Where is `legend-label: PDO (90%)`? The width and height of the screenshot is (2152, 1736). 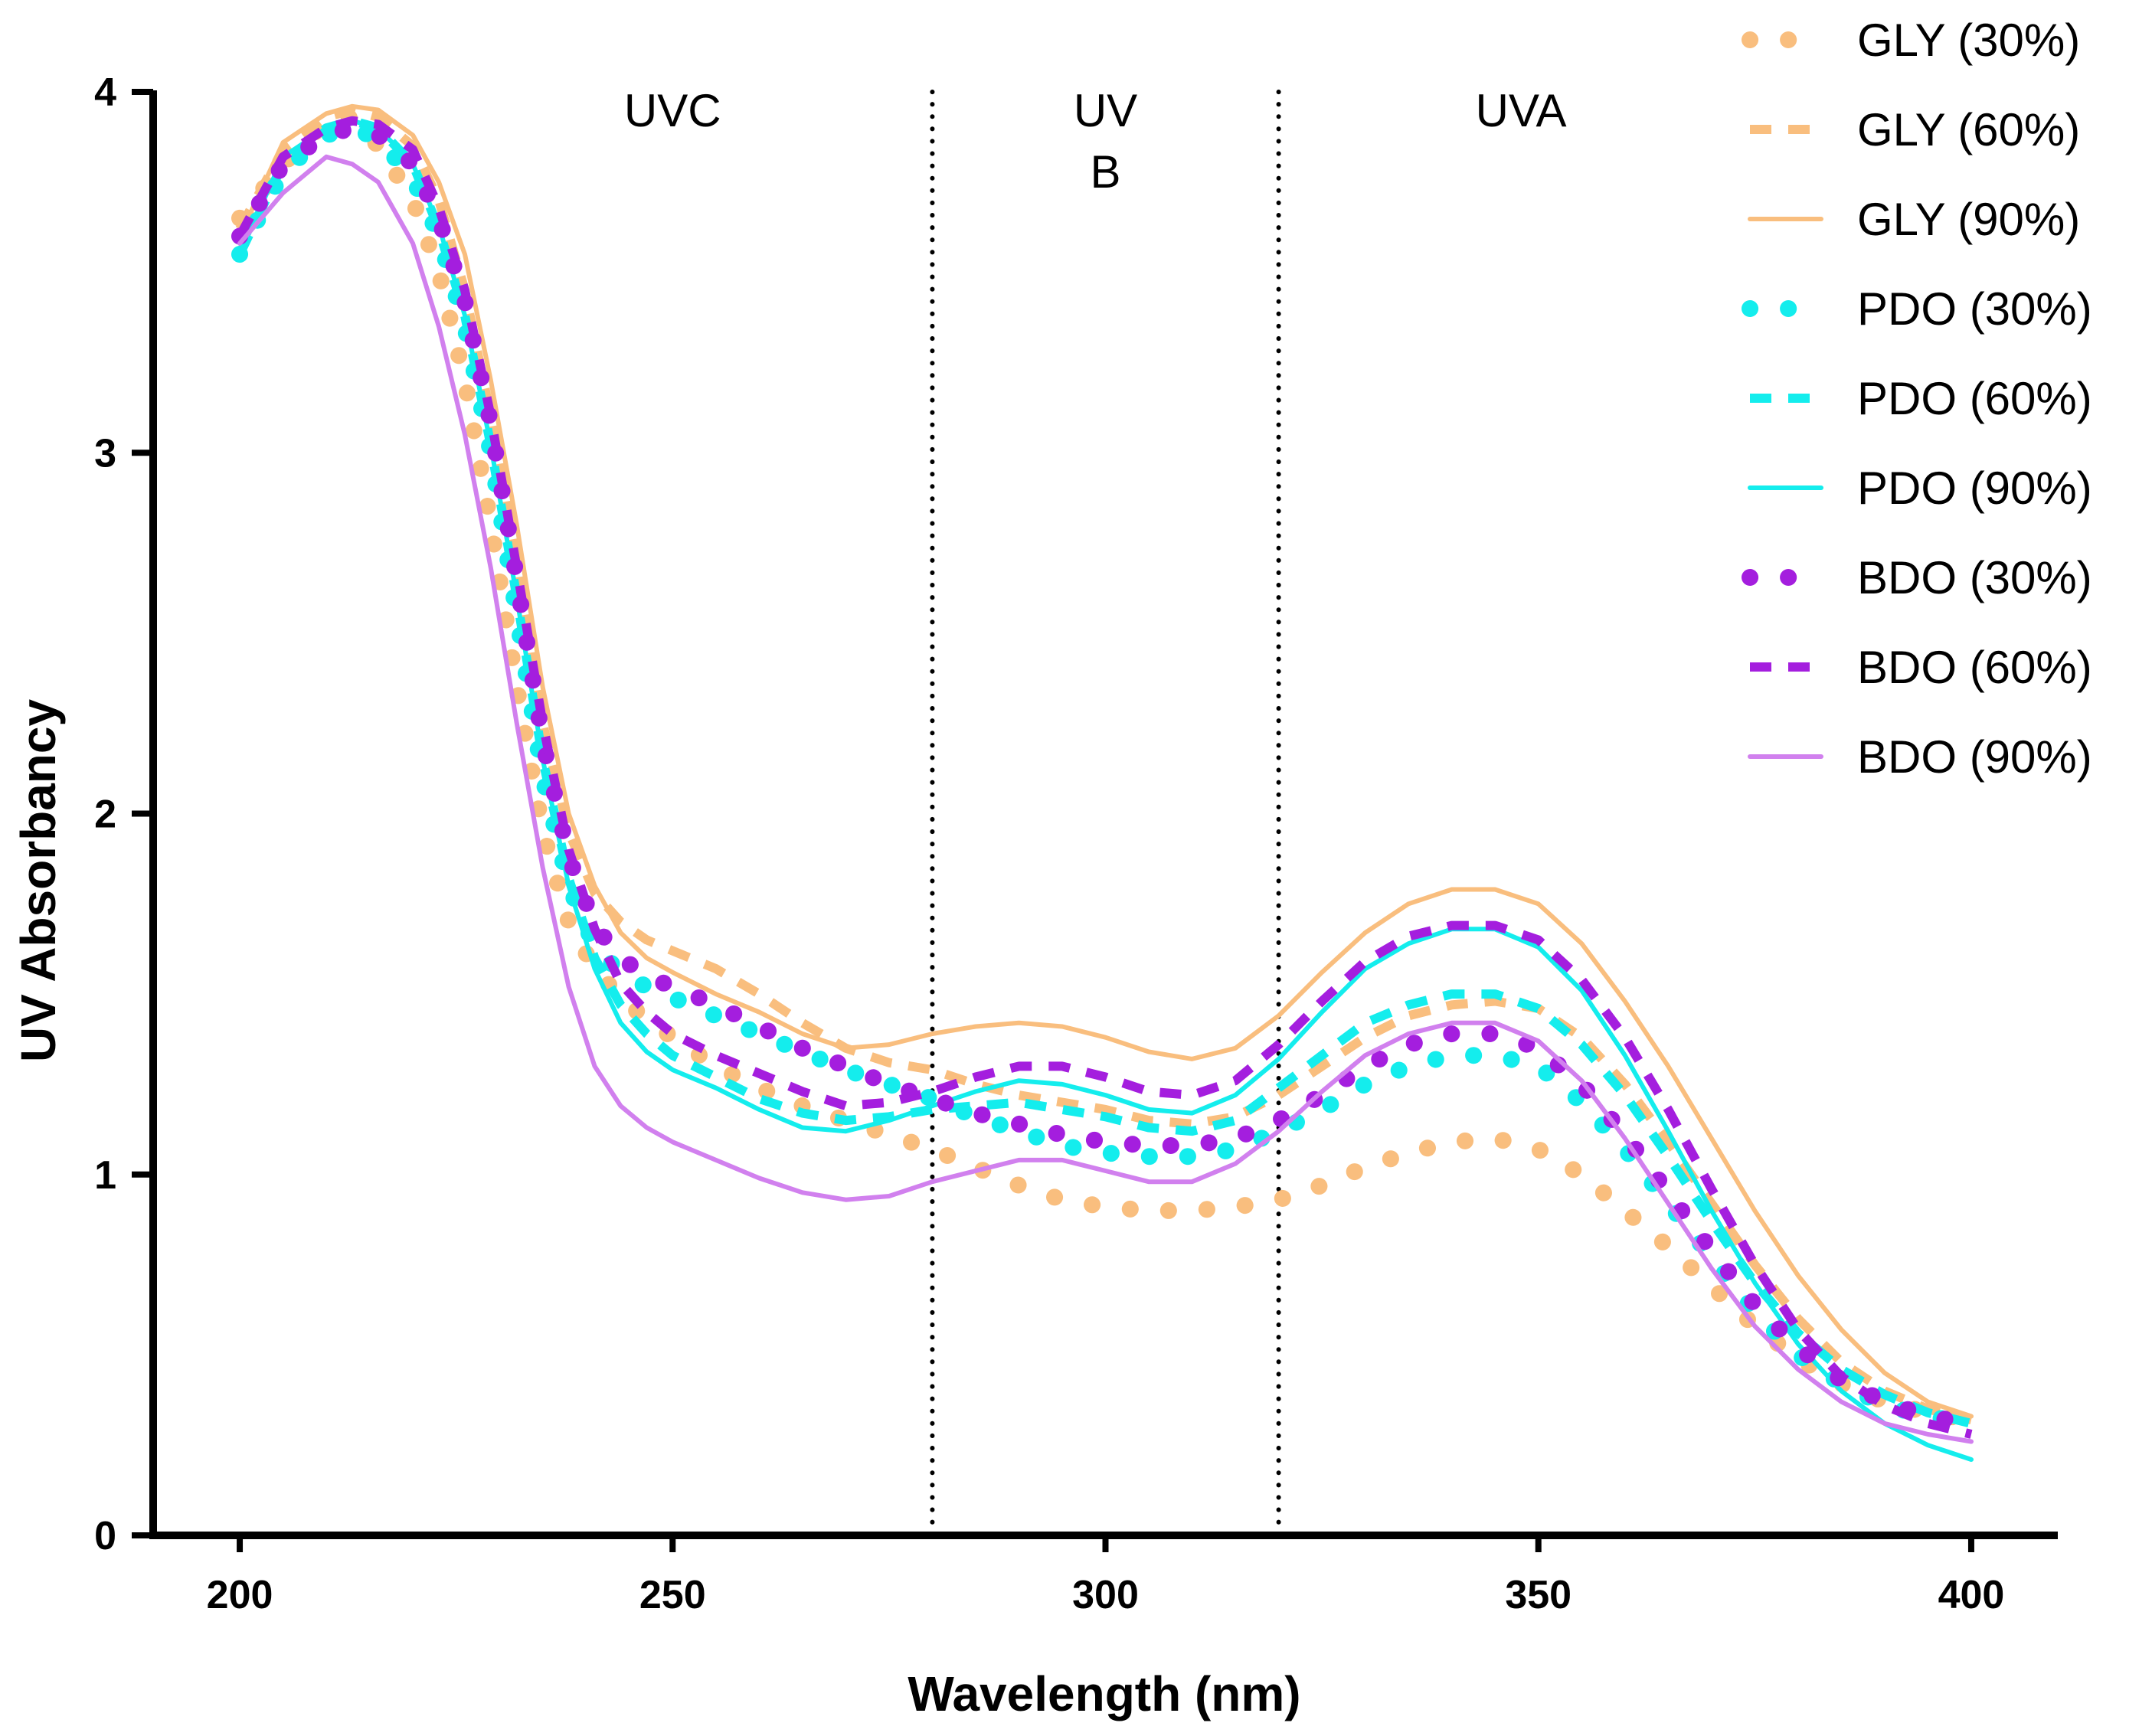
legend-label: PDO (90%) is located at coordinates (1974, 488).